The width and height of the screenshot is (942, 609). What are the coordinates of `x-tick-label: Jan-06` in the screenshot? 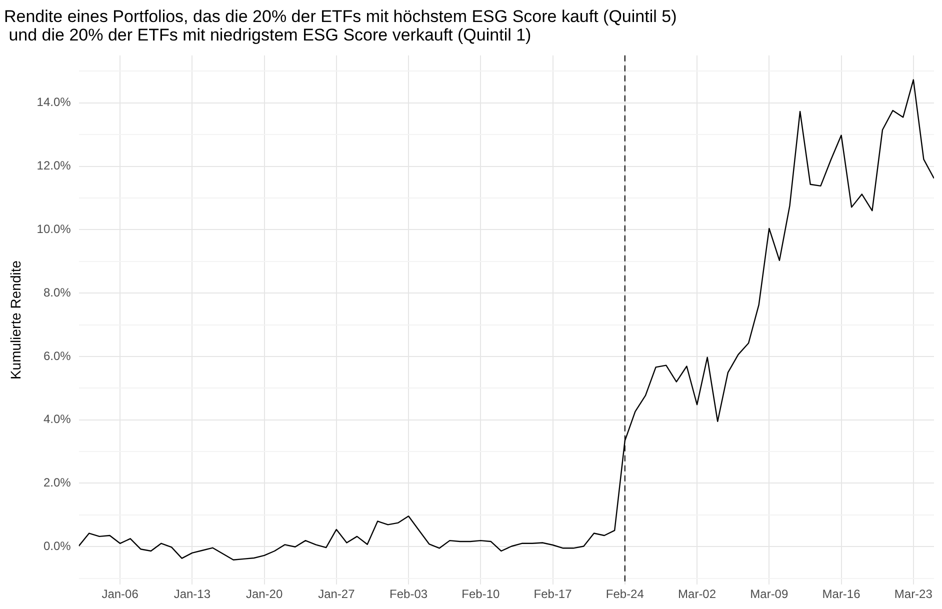 It's located at (120, 594).